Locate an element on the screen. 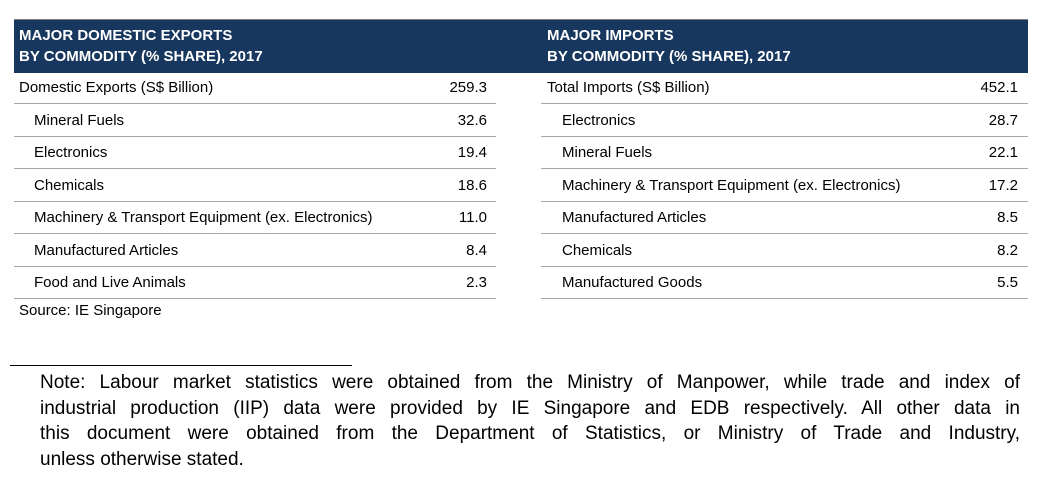 The height and width of the screenshot is (491, 1040). total-label: Total Imports (S$ Billion) is located at coordinates (628, 87).